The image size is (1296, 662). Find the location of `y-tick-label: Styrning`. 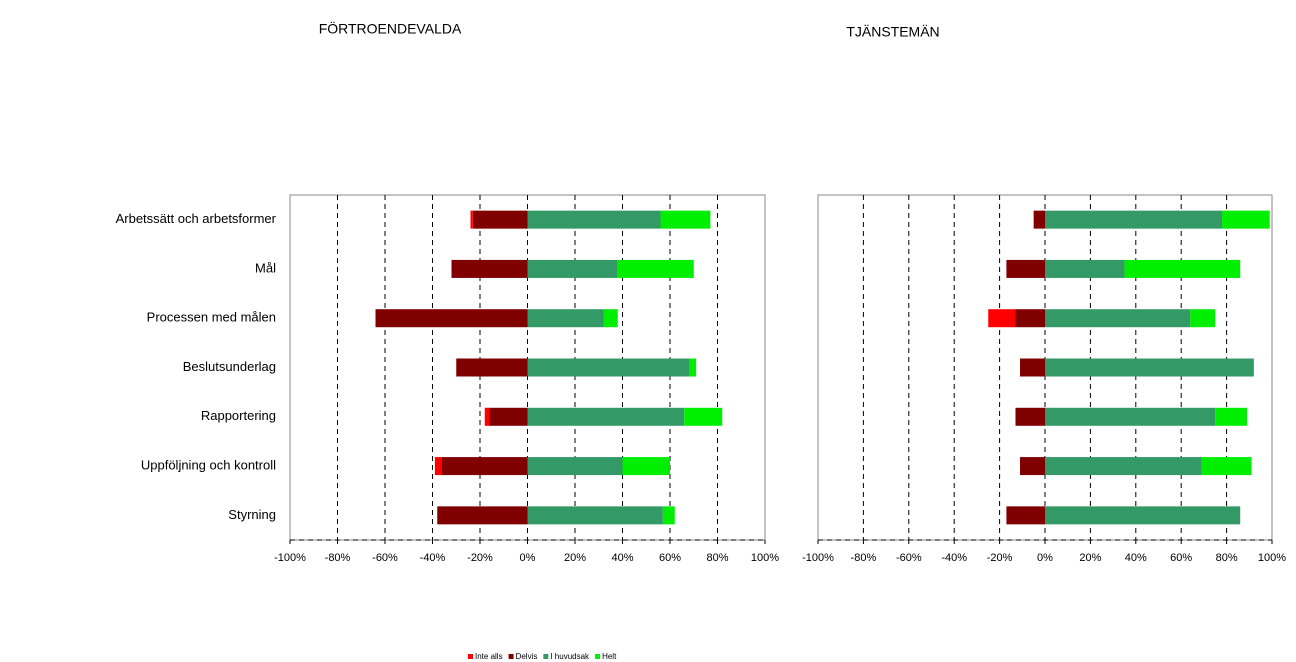

y-tick-label: Styrning is located at coordinates (252, 514).